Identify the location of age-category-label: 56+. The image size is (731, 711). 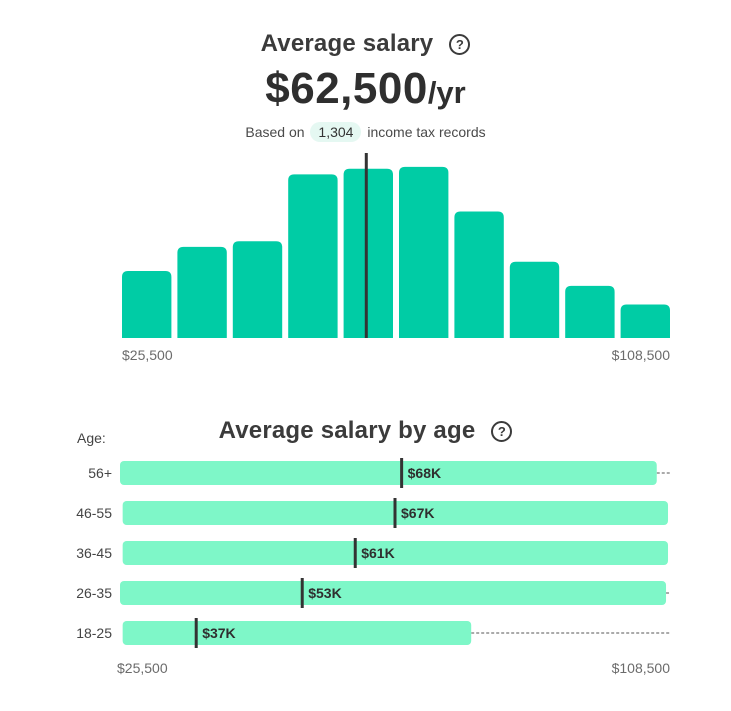
(100, 473).